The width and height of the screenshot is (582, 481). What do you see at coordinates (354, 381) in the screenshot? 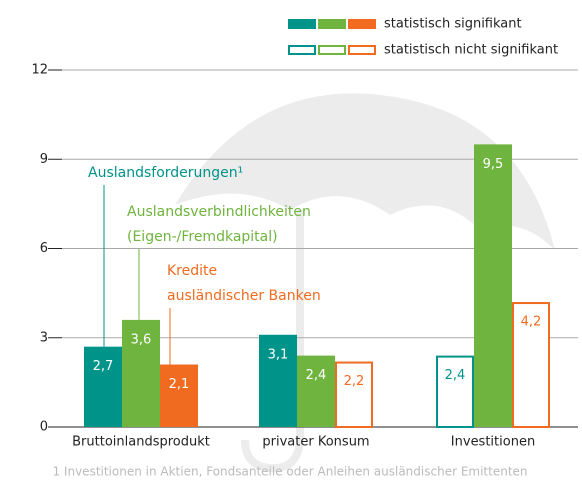
I see `value-label: 2,2` at bounding box center [354, 381].